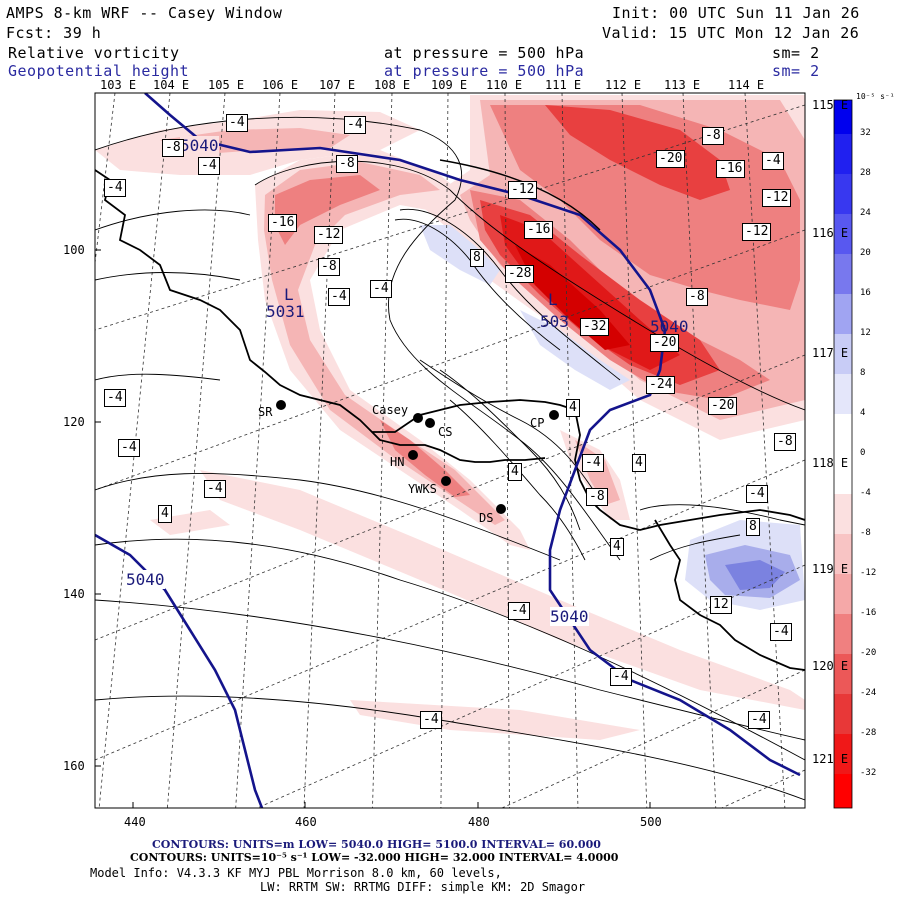 This screenshot has height=900, width=900. I want to click on station-label: HN, so click(397, 462).